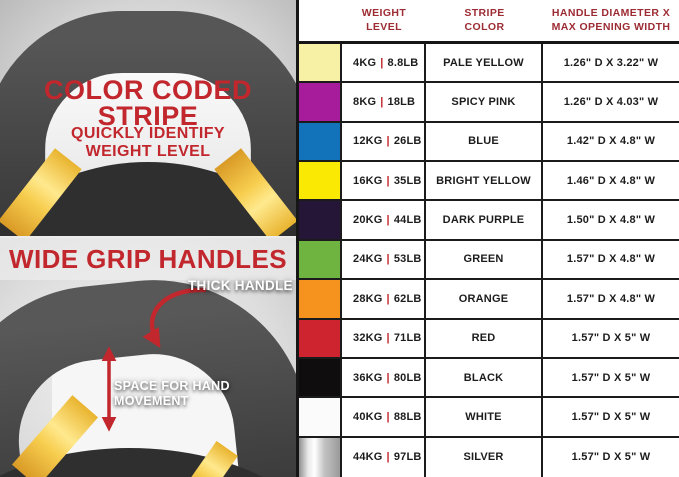 This screenshot has height=477, width=679. Describe the element at coordinates (365, 102) in the screenshot. I see `weight-kg: 8KG` at that location.